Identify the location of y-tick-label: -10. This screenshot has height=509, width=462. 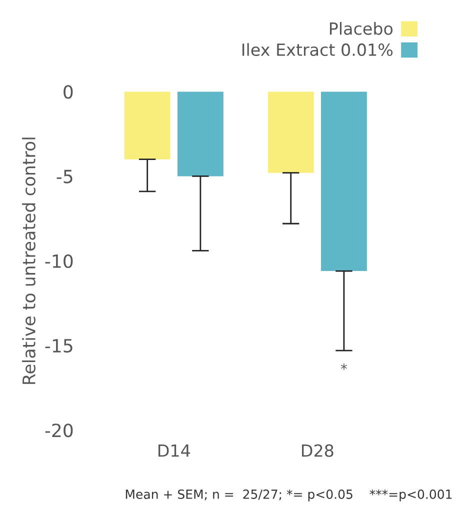
(59, 261).